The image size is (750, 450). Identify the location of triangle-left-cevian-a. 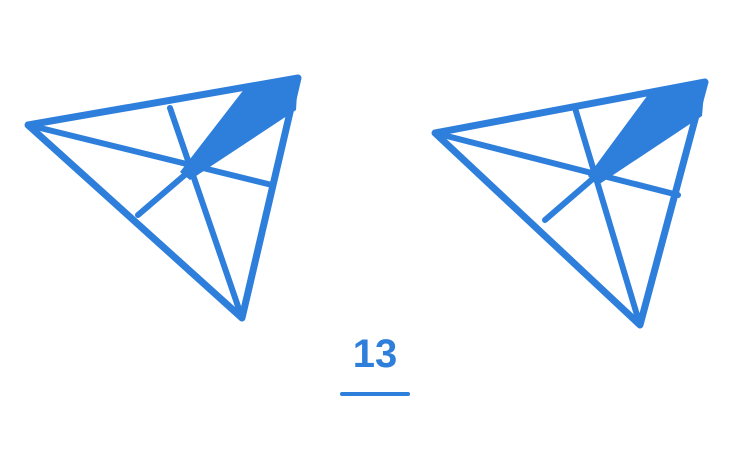
(150, 155).